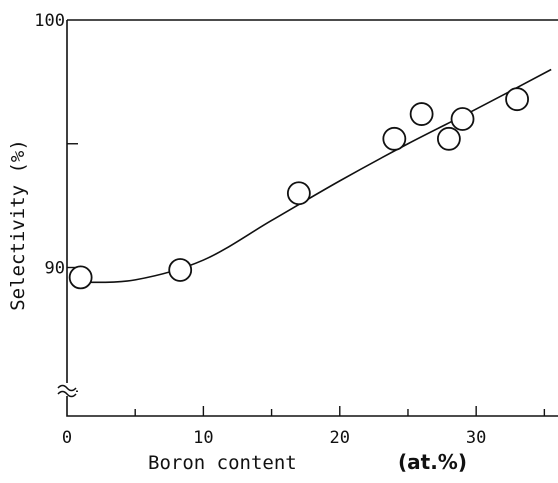 The height and width of the screenshot is (483, 558). I want to click on x-tick-label: 10, so click(203, 438).